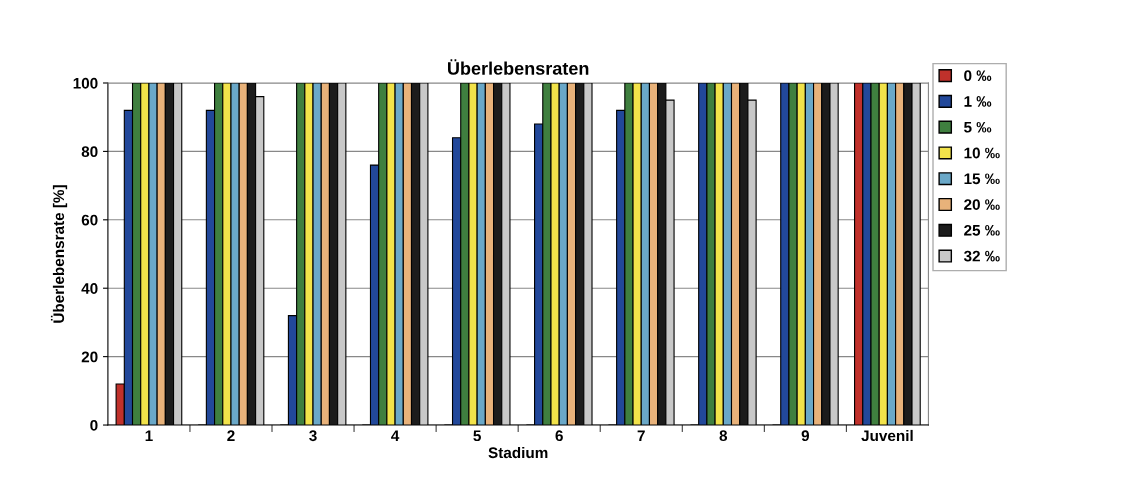  I want to click on legend-label: 32 ‰, so click(981, 256).